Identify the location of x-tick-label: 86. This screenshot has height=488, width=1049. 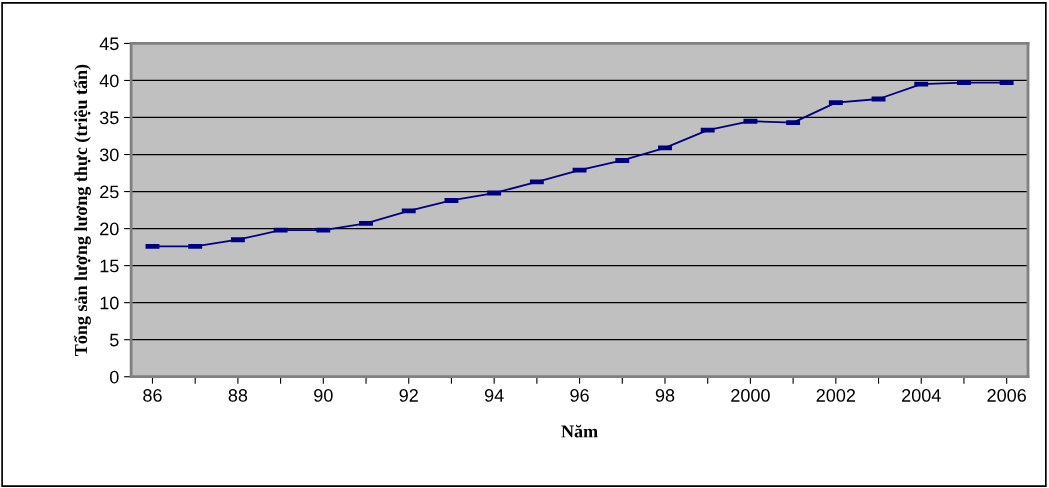
(152, 395).